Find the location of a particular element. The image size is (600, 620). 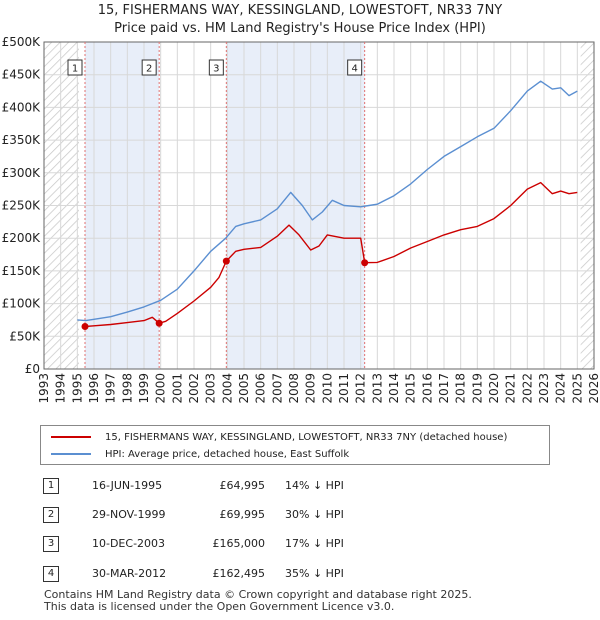

table-row: 4 30-MAR-2012 £162,495 35% ↓ HPI is located at coordinates (250, 574).